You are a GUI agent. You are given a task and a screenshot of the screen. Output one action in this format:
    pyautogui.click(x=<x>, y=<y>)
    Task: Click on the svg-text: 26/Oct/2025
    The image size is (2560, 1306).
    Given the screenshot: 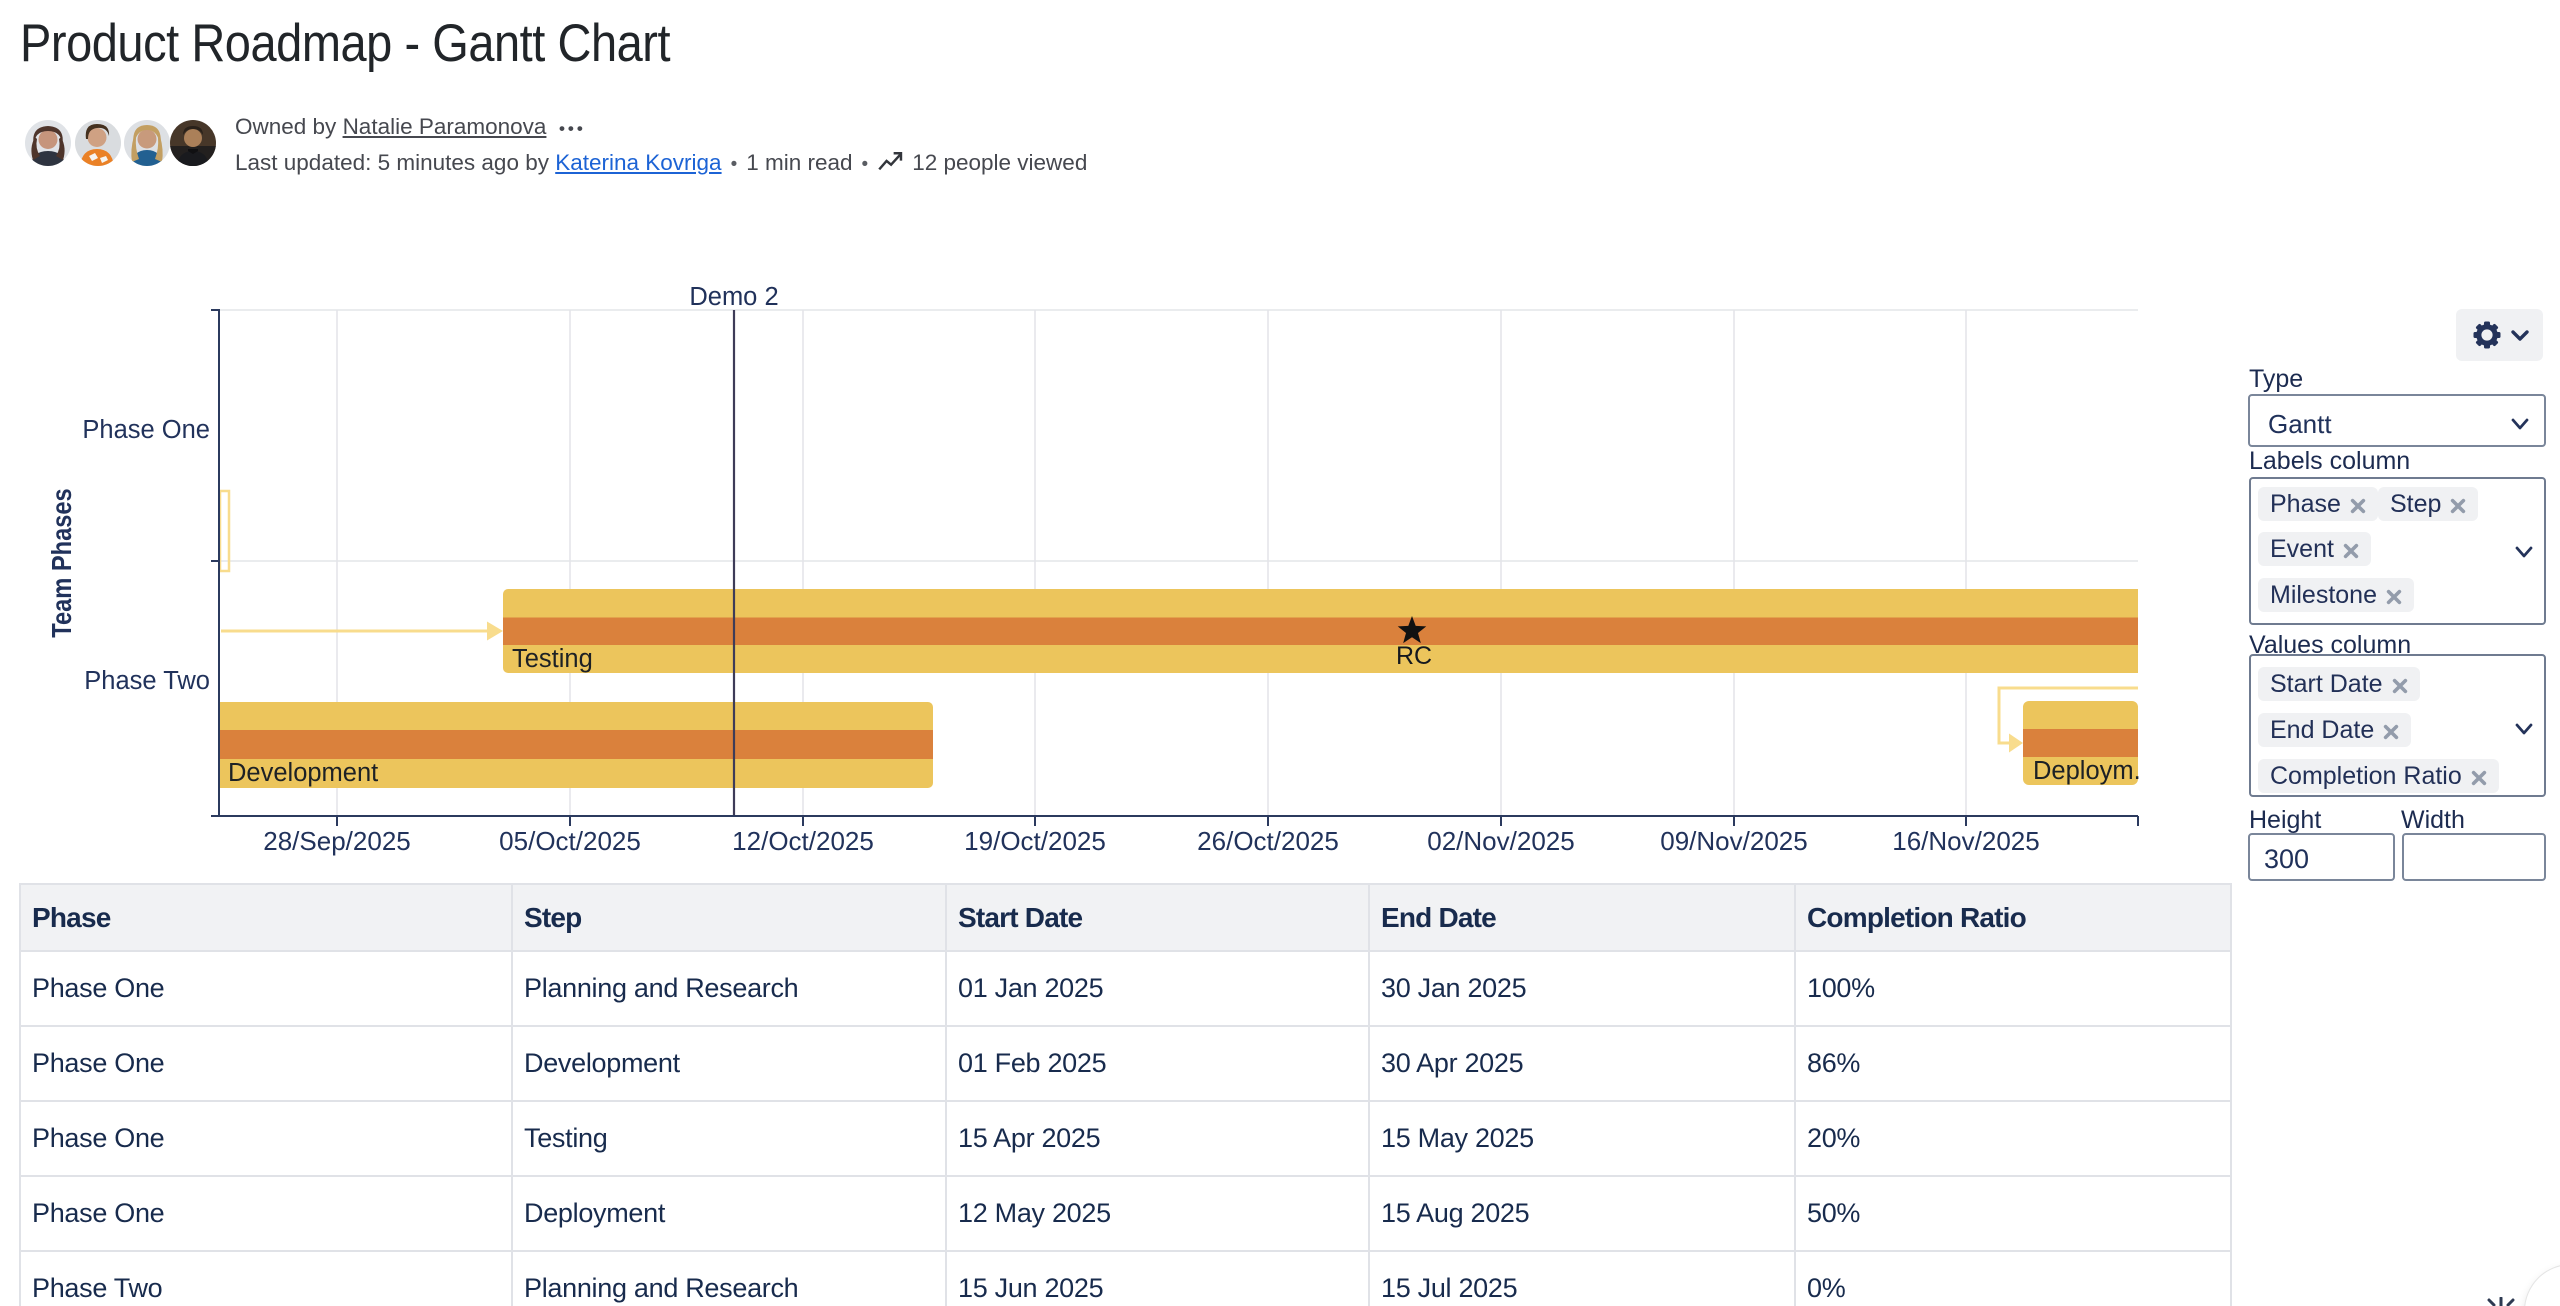 What is the action you would take?
    pyautogui.click(x=1268, y=841)
    